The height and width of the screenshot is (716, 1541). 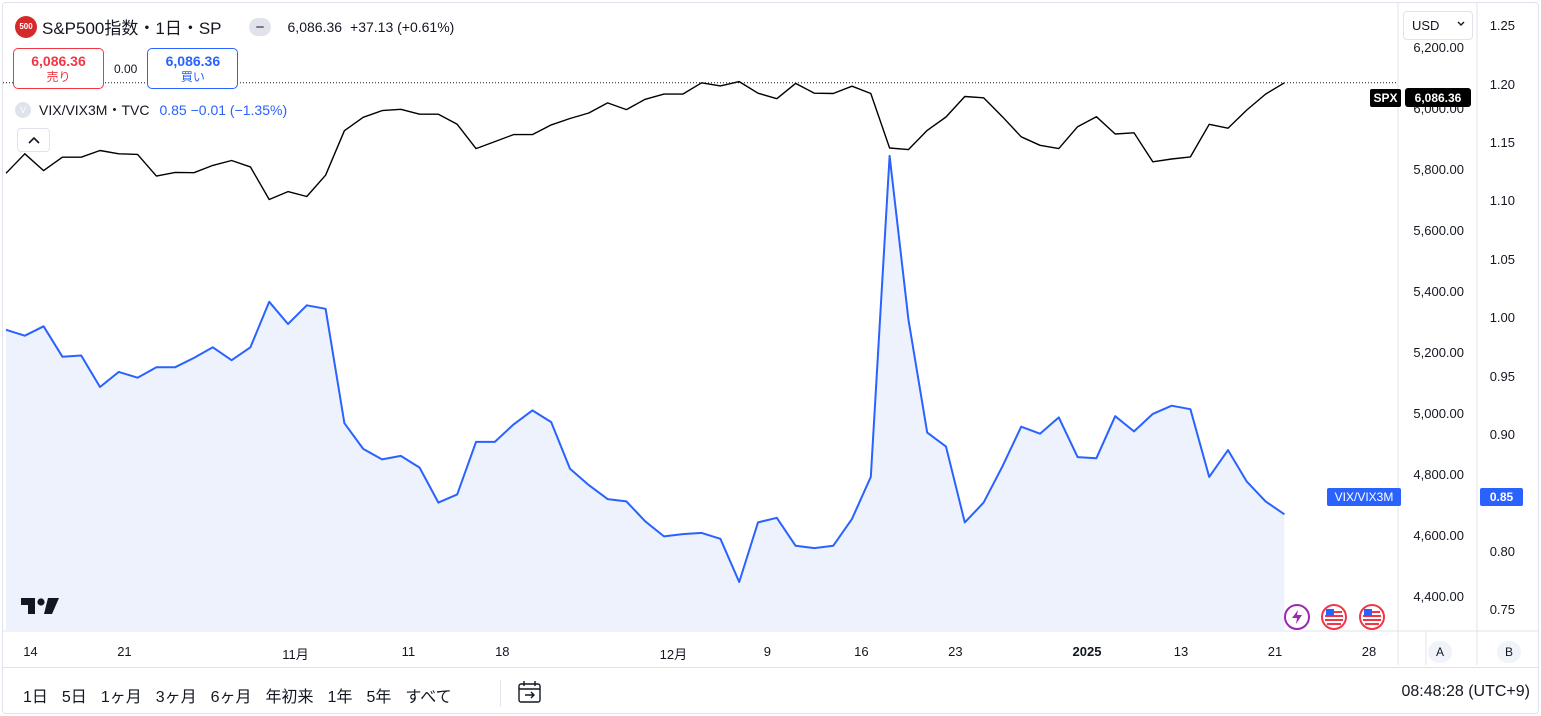 What do you see at coordinates (1369, 651) in the screenshot?
I see `time-axis-tick: 28` at bounding box center [1369, 651].